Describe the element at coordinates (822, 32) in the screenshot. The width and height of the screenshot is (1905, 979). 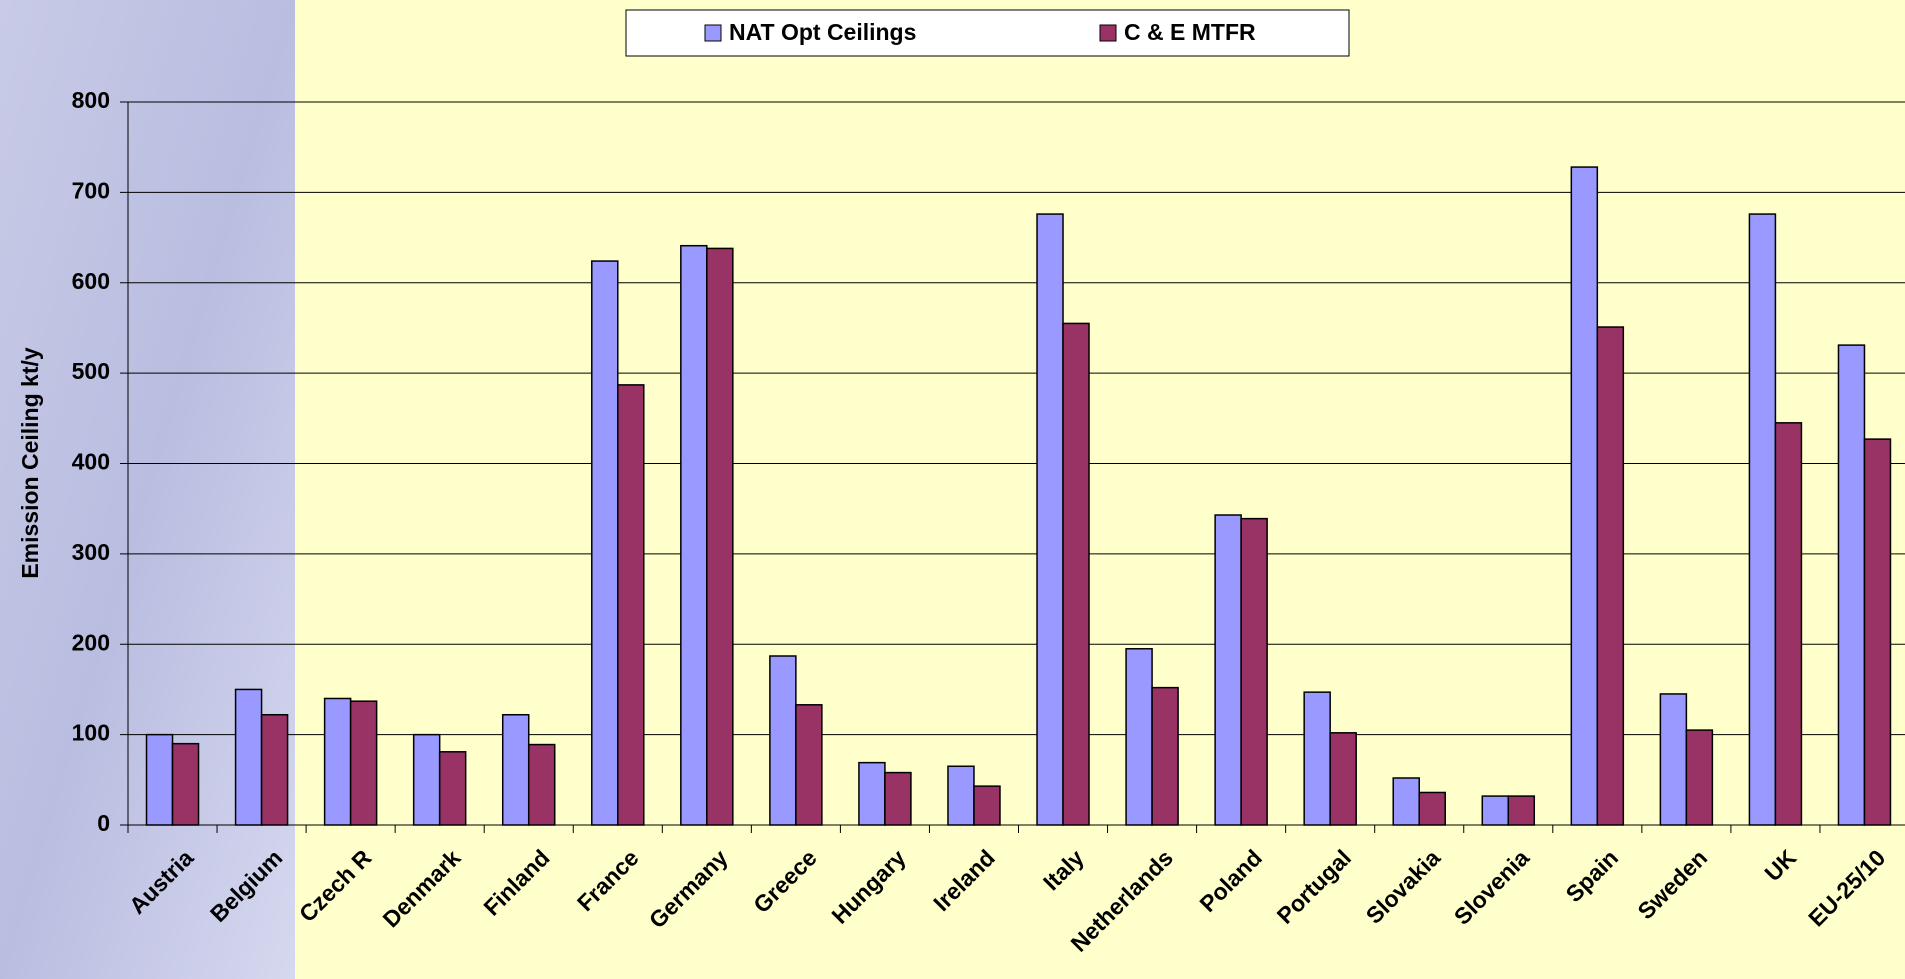
I see `legend-label: NAT Opt Ceilings` at that location.